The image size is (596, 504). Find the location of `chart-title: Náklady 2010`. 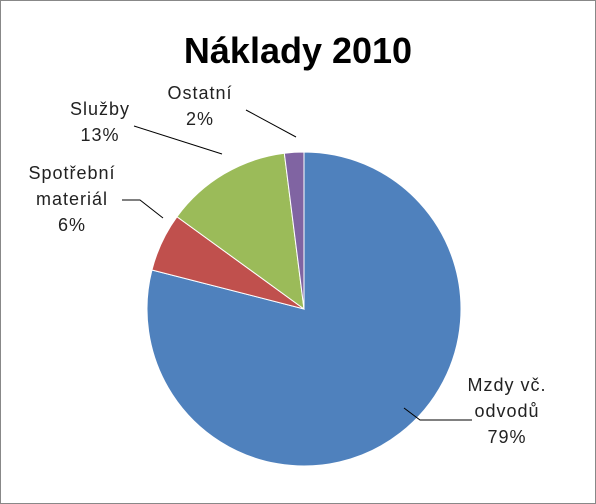

chart-title: Náklady 2010 is located at coordinates (298, 50).